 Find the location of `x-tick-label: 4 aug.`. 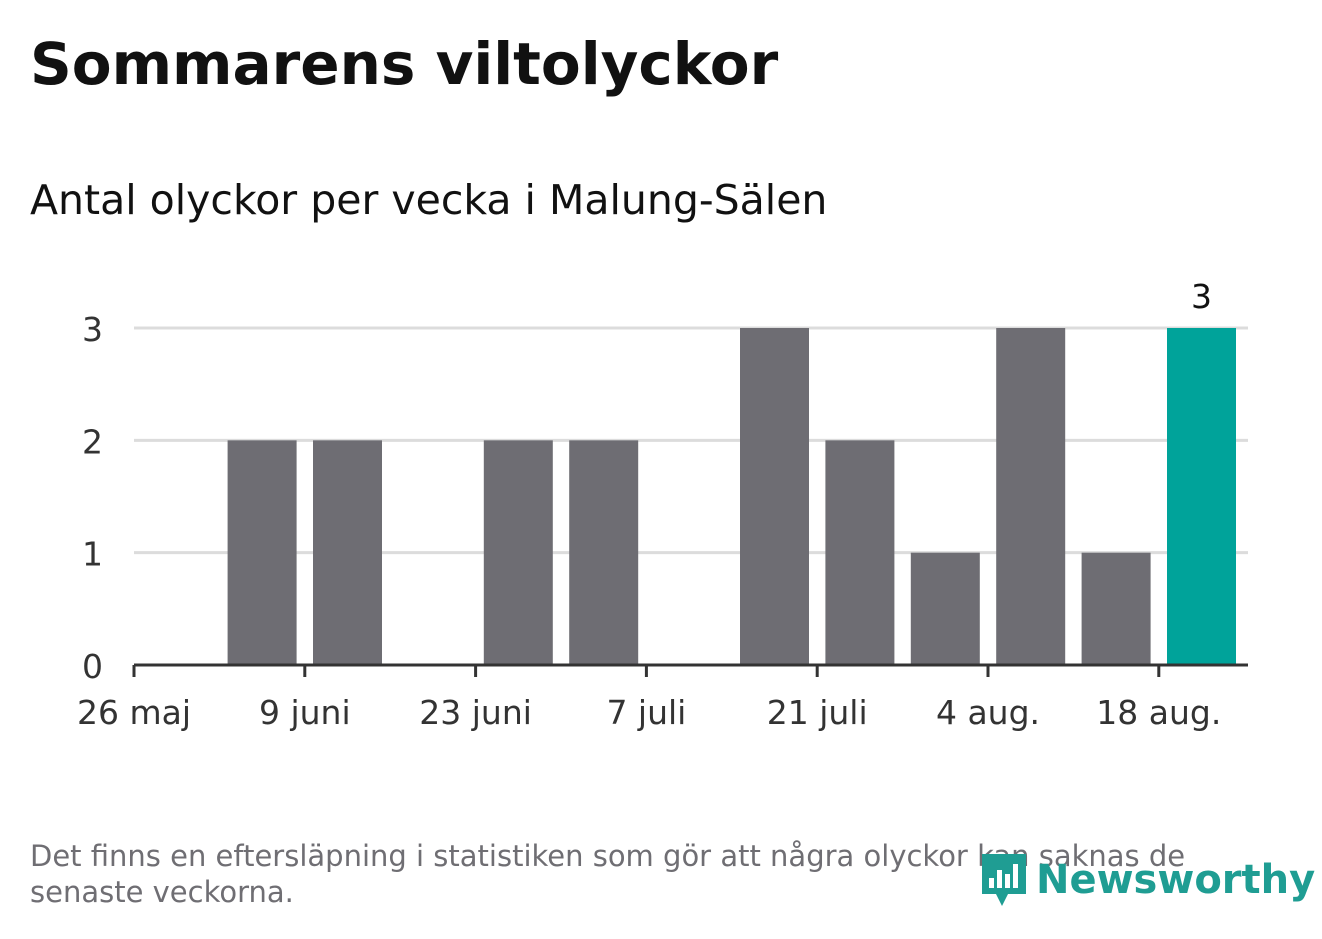

x-tick-label: 4 aug. is located at coordinates (988, 712).